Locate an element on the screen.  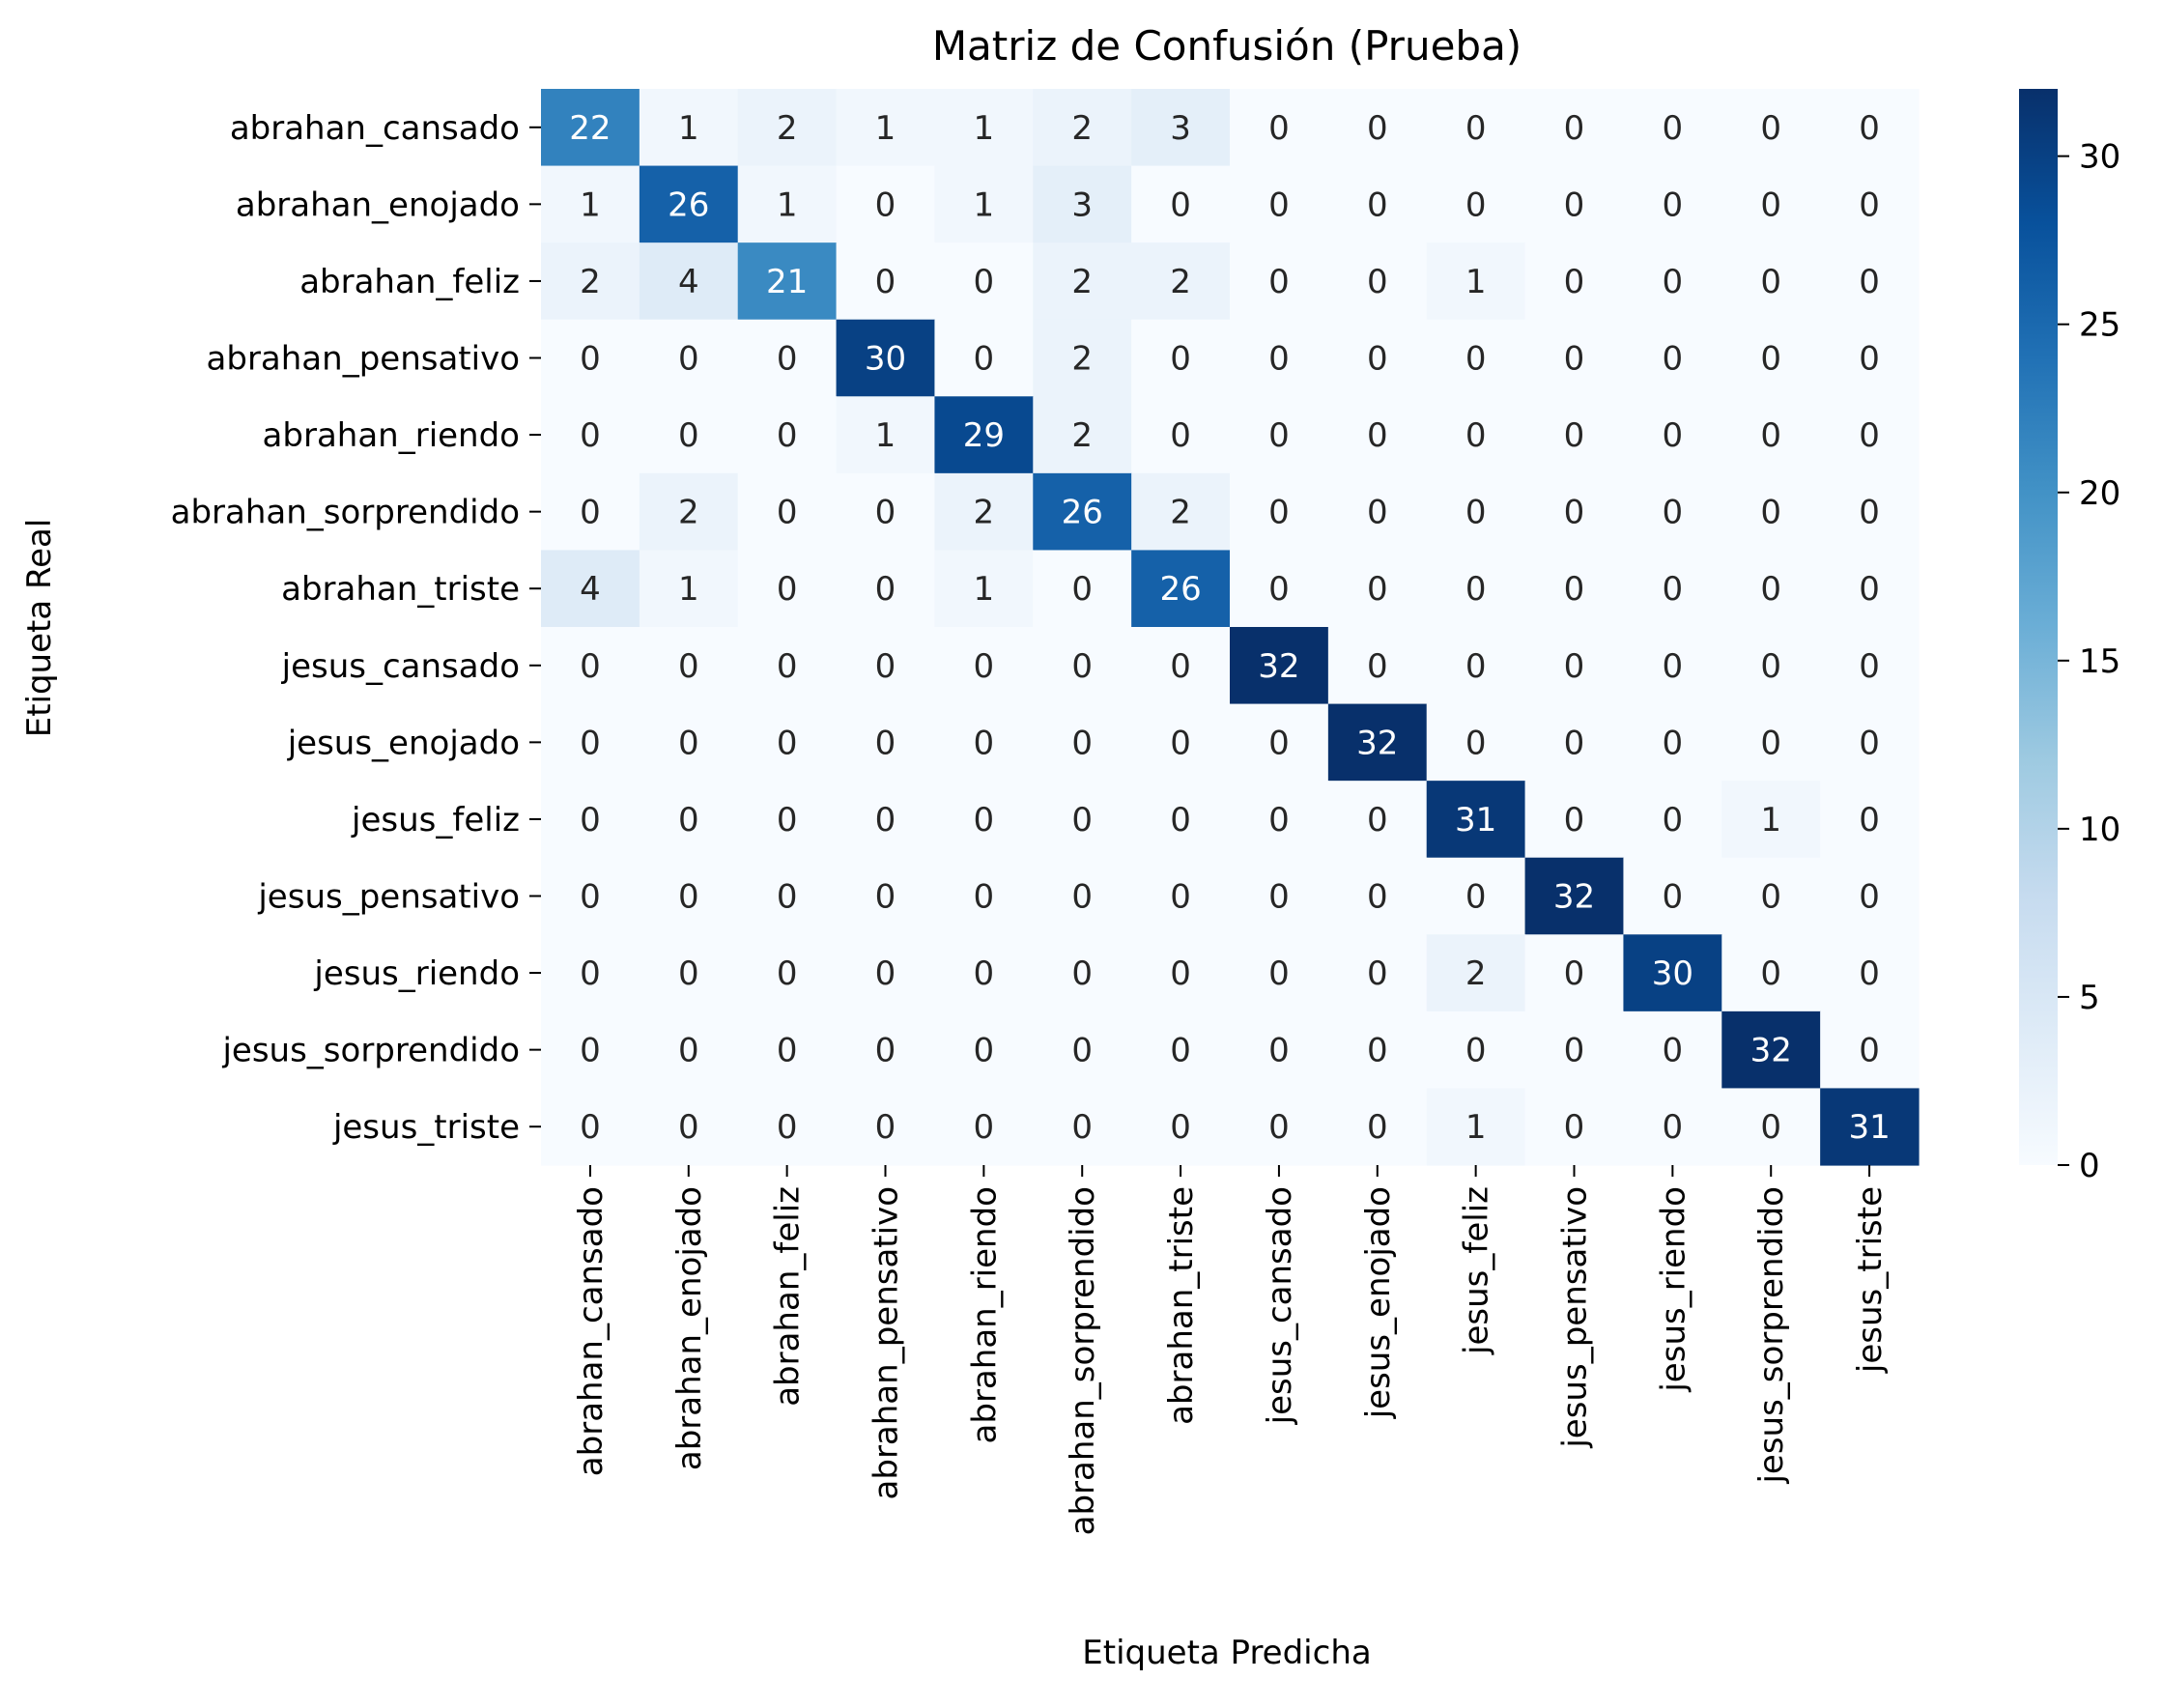
colorbar-tick-label: 15 is located at coordinates (2099, 661).